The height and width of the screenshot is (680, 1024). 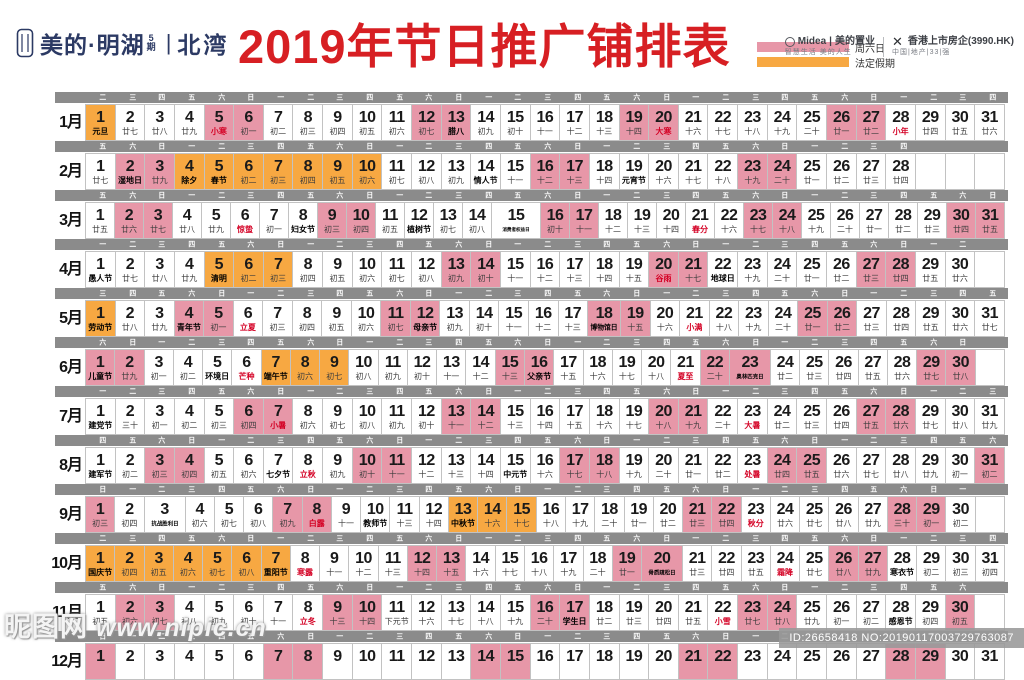 What do you see at coordinates (100, 327) in the screenshot?
I see `day-lunar-text: 劳动节` at bounding box center [100, 327].